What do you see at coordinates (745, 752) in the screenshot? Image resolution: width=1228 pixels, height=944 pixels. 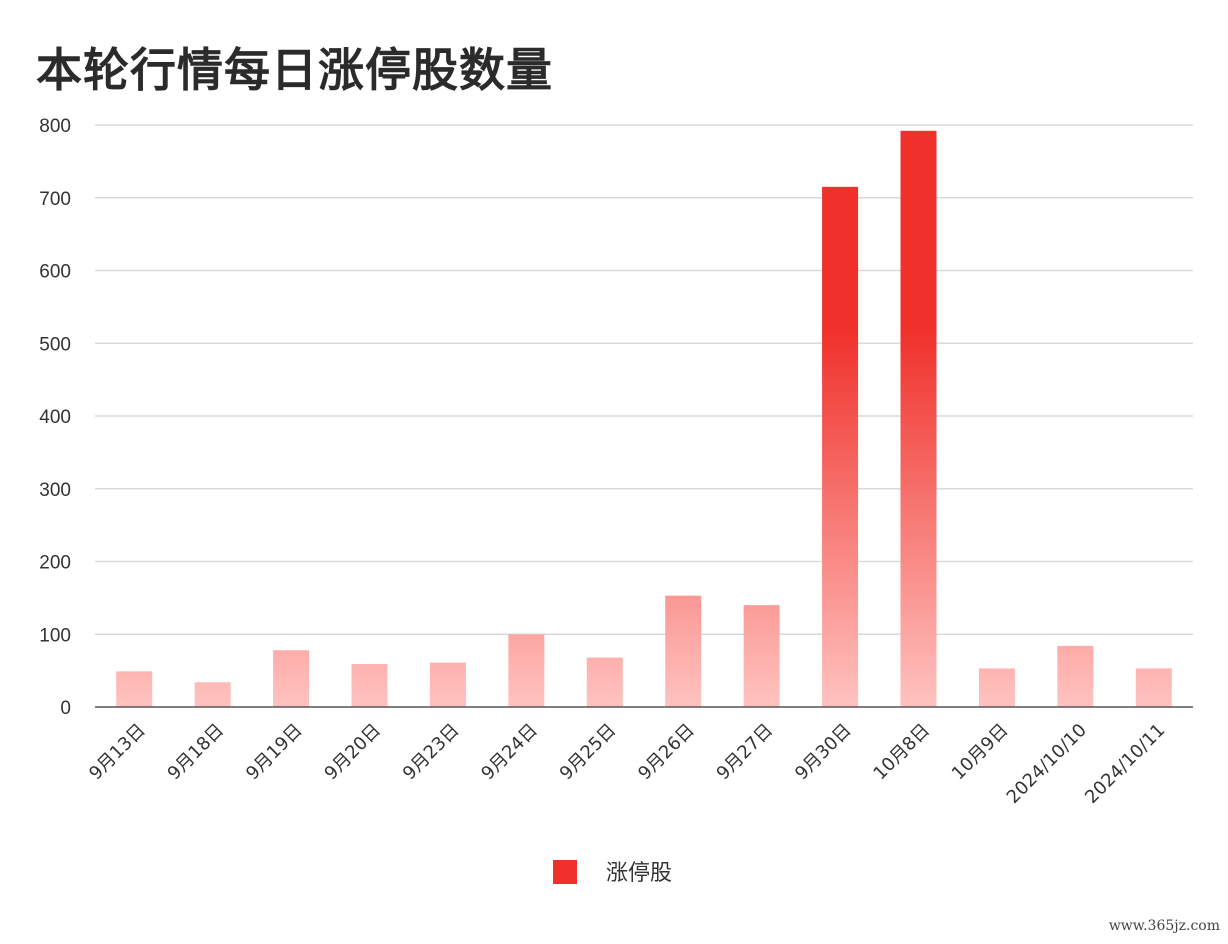 I see `x-tick-label: 9月27日` at bounding box center [745, 752].